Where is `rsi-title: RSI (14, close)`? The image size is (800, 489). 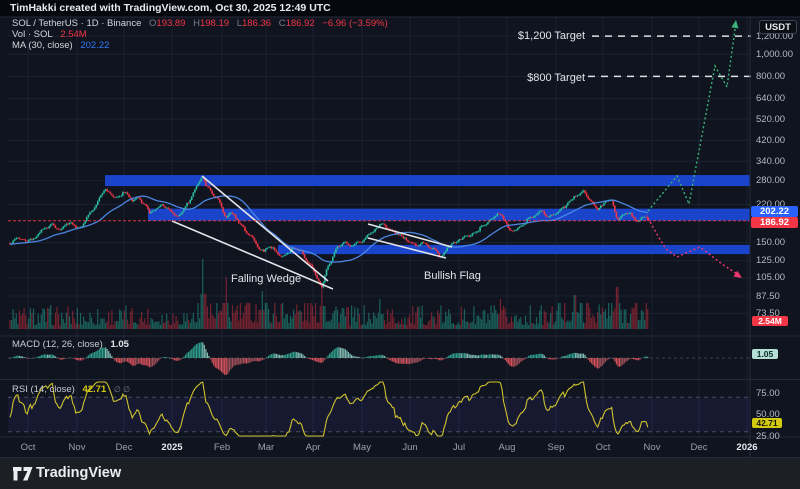 rsi-title: RSI (14, close) is located at coordinates (43, 389).